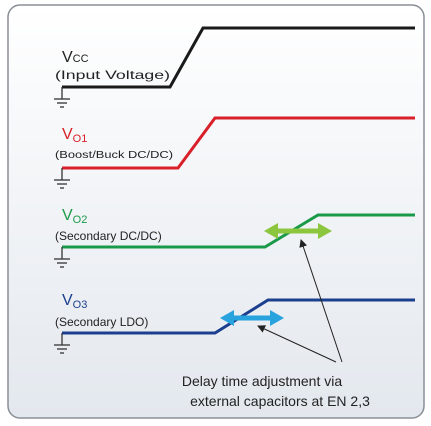 This screenshot has height=426, width=431. What do you see at coordinates (262, 381) in the screenshot?
I see `annotation-line: Delay time adjustment via` at bounding box center [262, 381].